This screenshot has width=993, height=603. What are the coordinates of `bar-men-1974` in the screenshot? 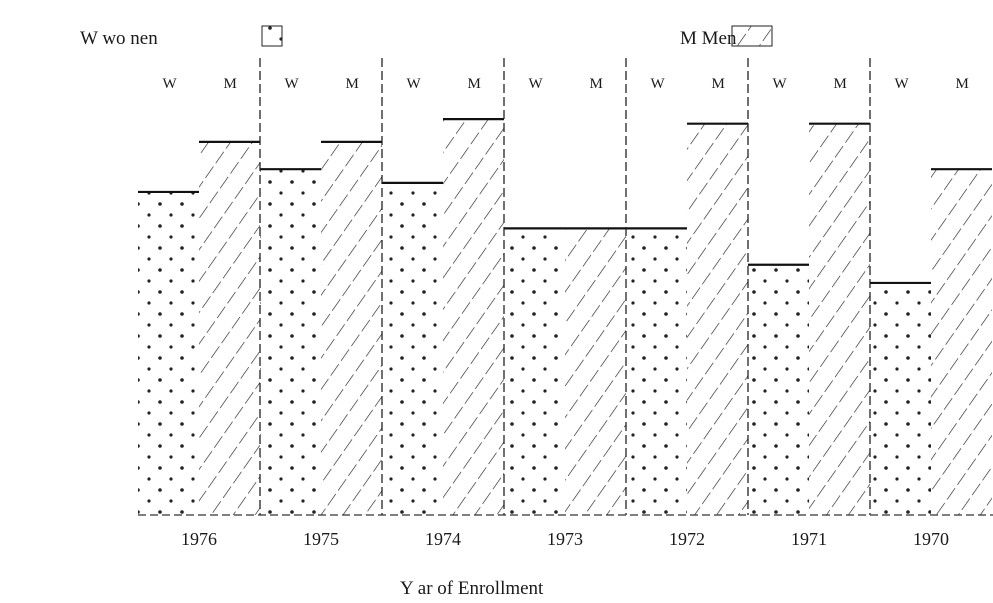 It's located at (473, 317).